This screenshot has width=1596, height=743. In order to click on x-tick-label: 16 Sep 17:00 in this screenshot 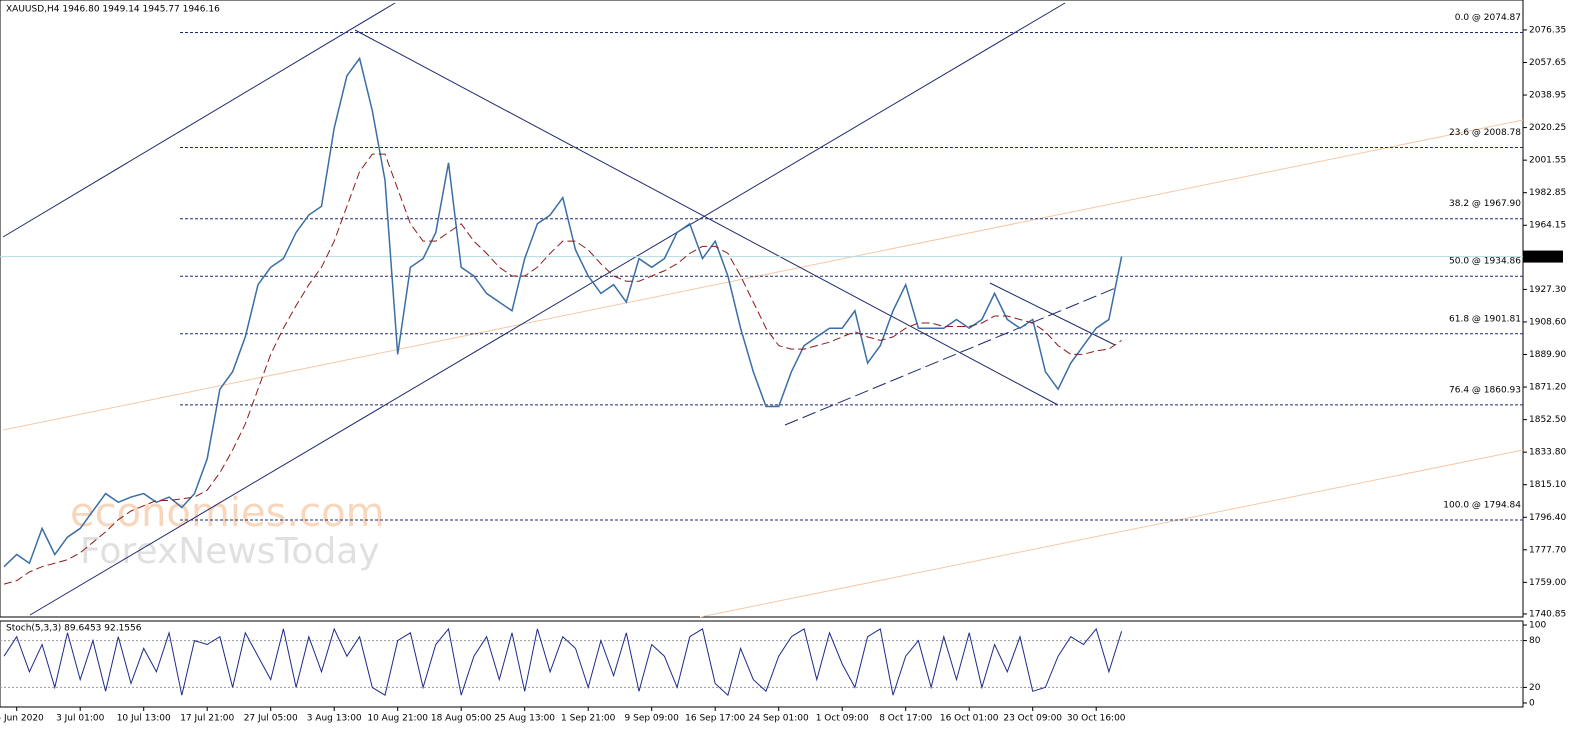, I will do `click(715, 719)`.